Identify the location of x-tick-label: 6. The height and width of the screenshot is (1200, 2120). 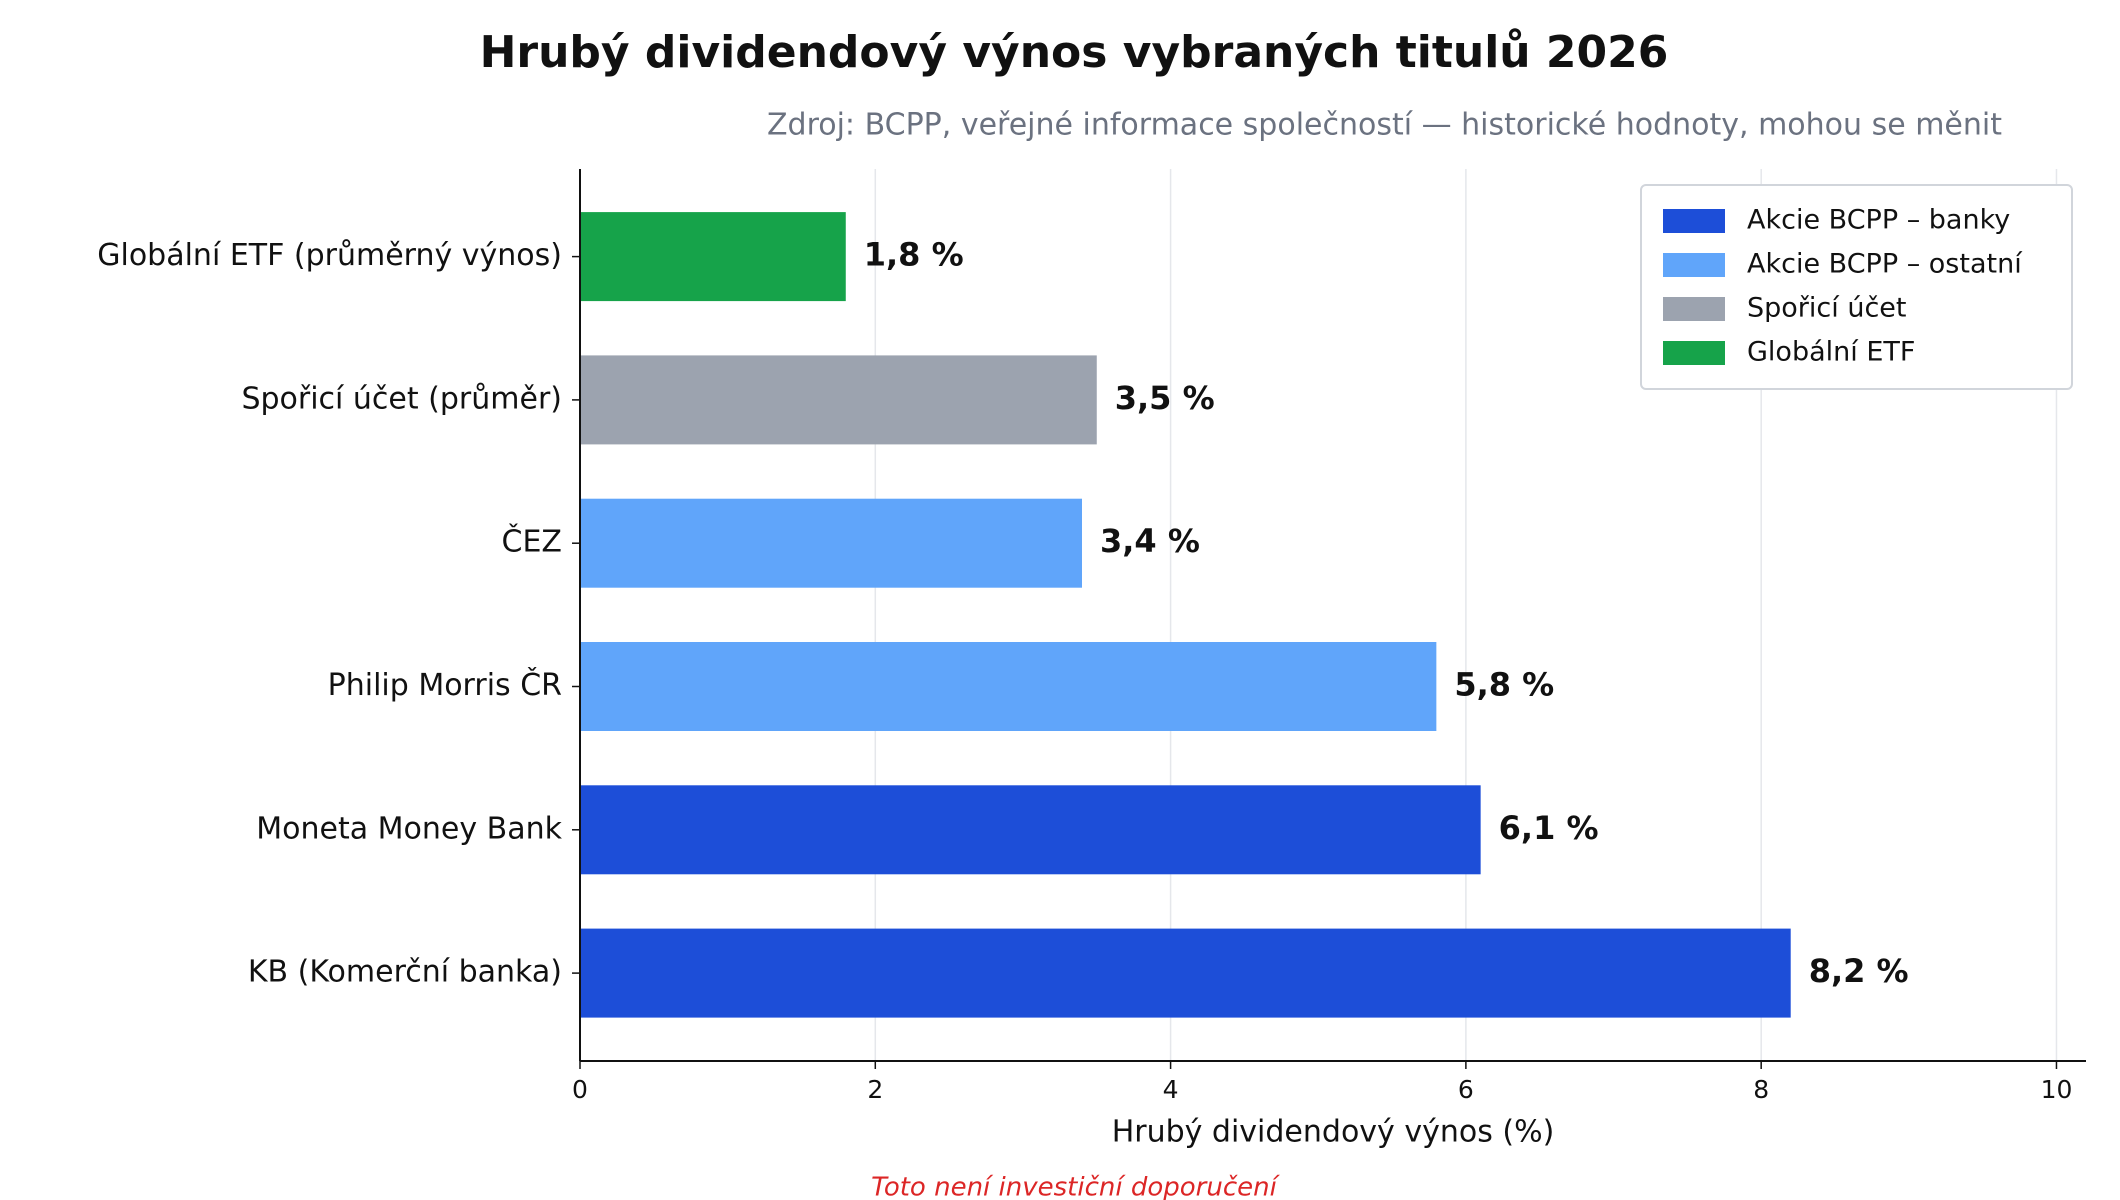
(1466, 1089).